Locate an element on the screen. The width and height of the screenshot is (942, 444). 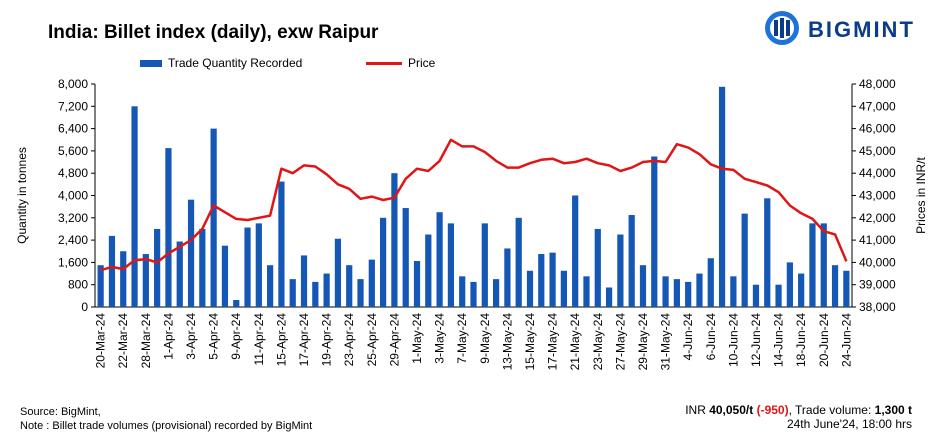
x-tick-label: 20-Jun-24 is located at coordinates (824, 340).